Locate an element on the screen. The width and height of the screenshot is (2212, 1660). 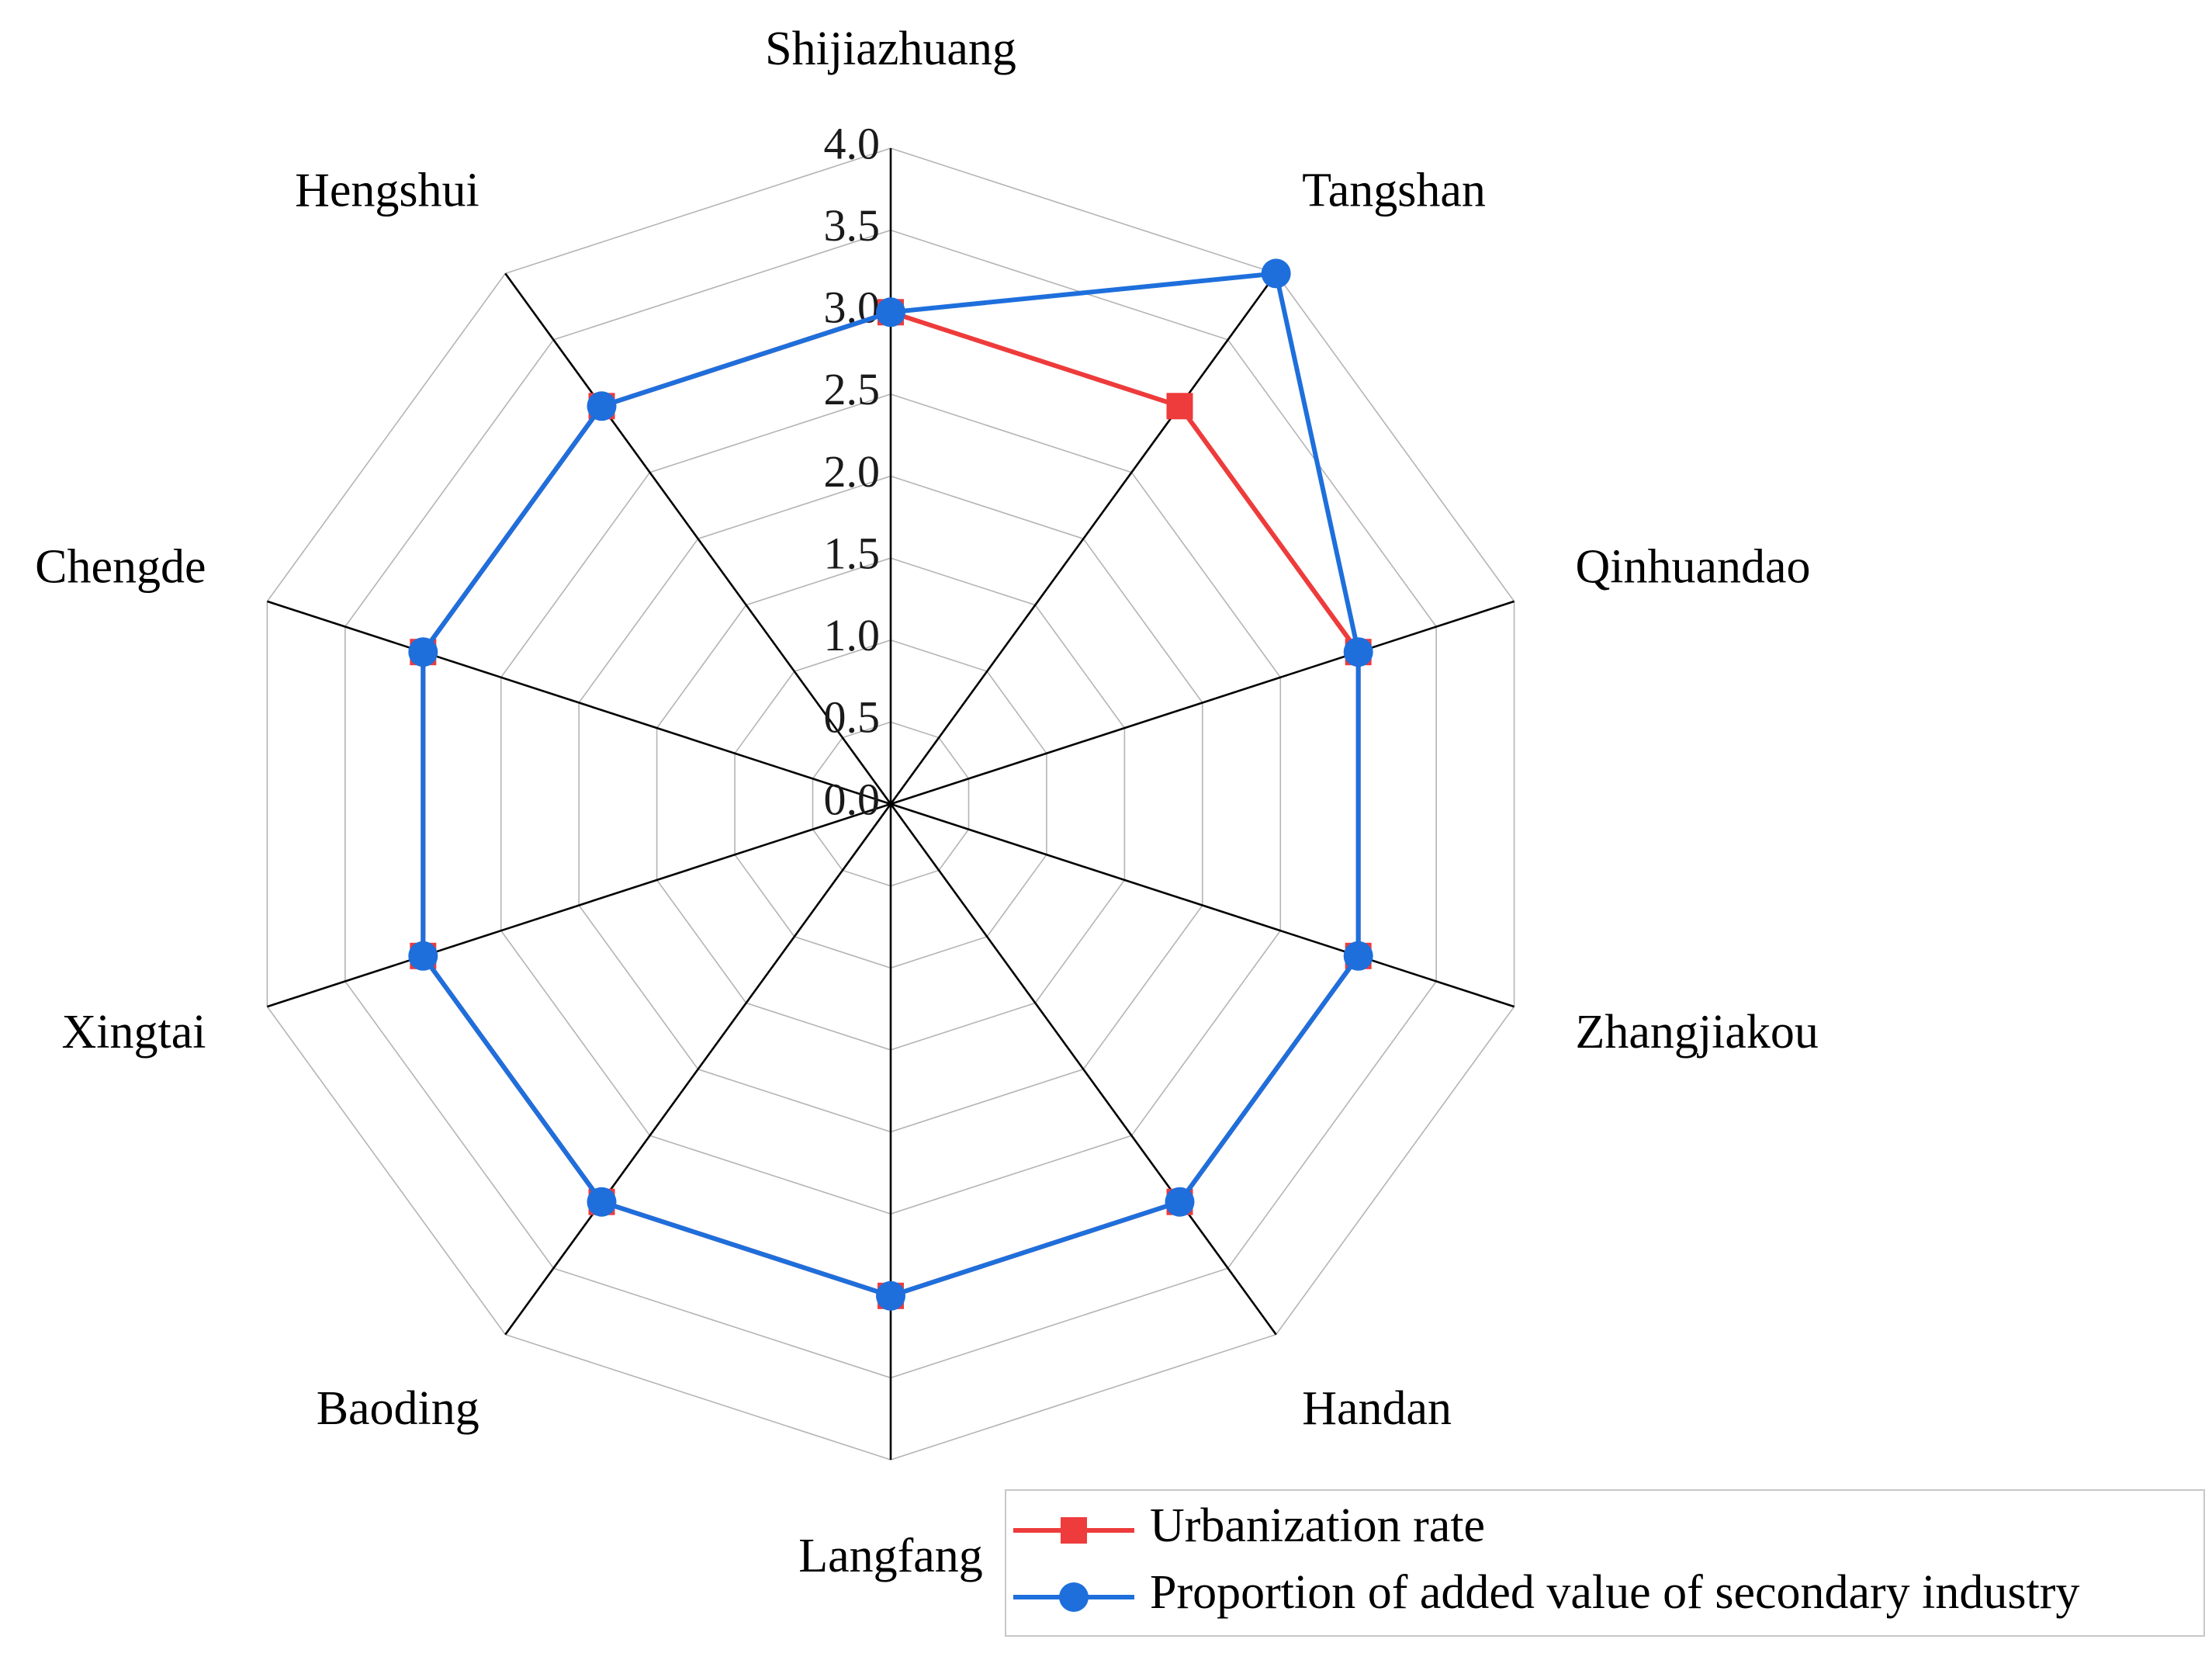
radial-tick-label: 1.5 is located at coordinates (852, 553).